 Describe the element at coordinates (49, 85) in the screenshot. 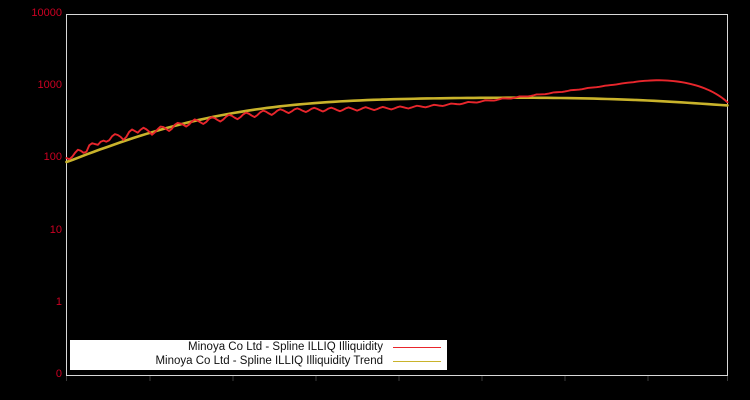

I see `y-tick-label-1000: 1000` at that location.